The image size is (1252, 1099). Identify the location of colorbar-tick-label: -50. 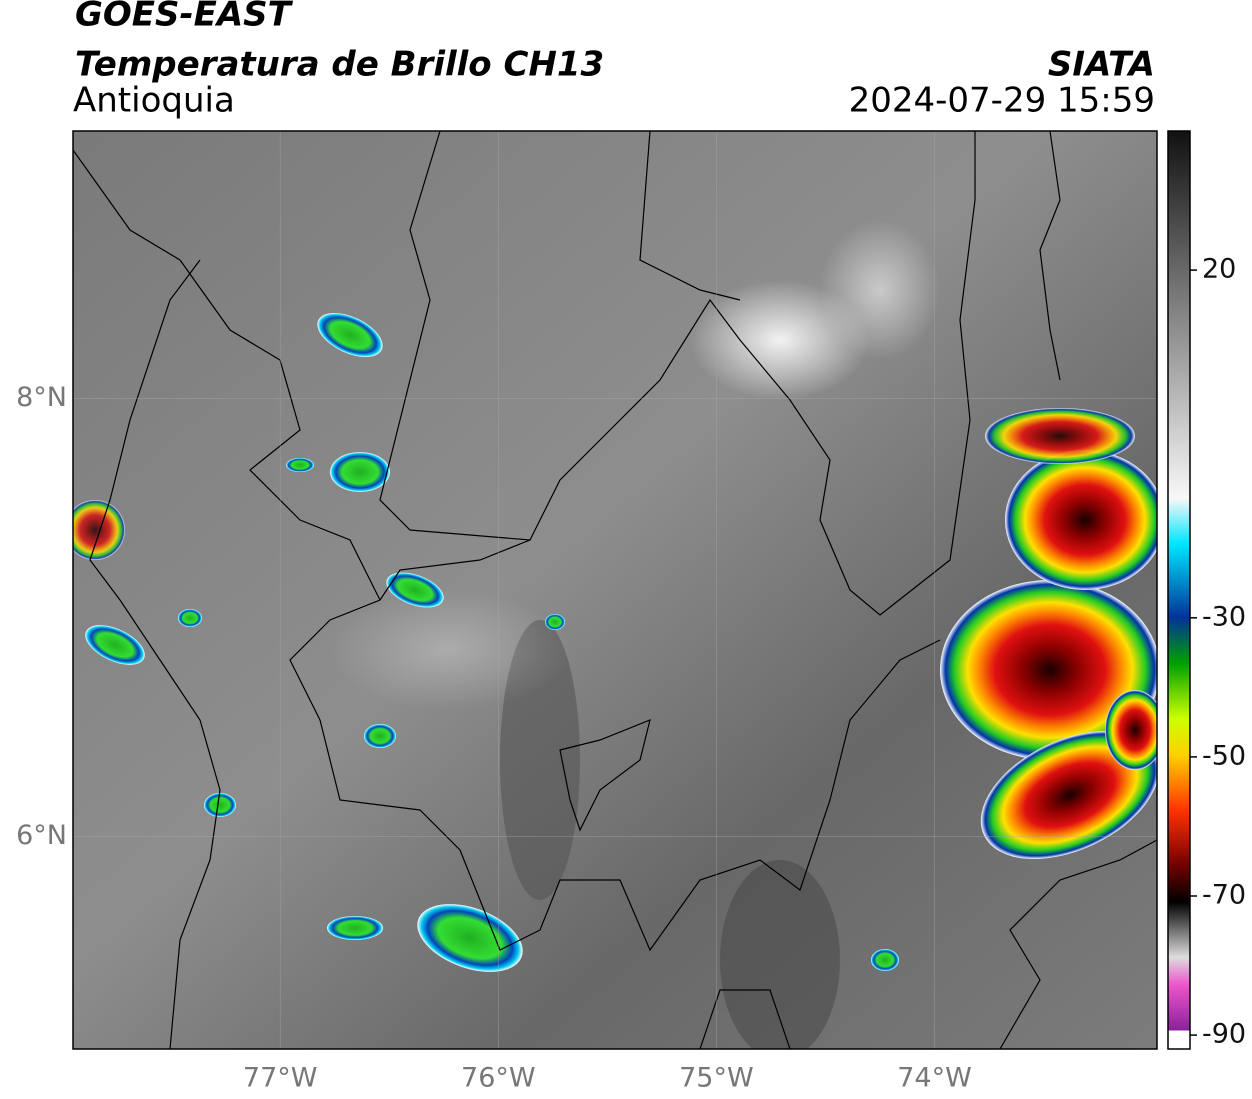
(1224, 755).